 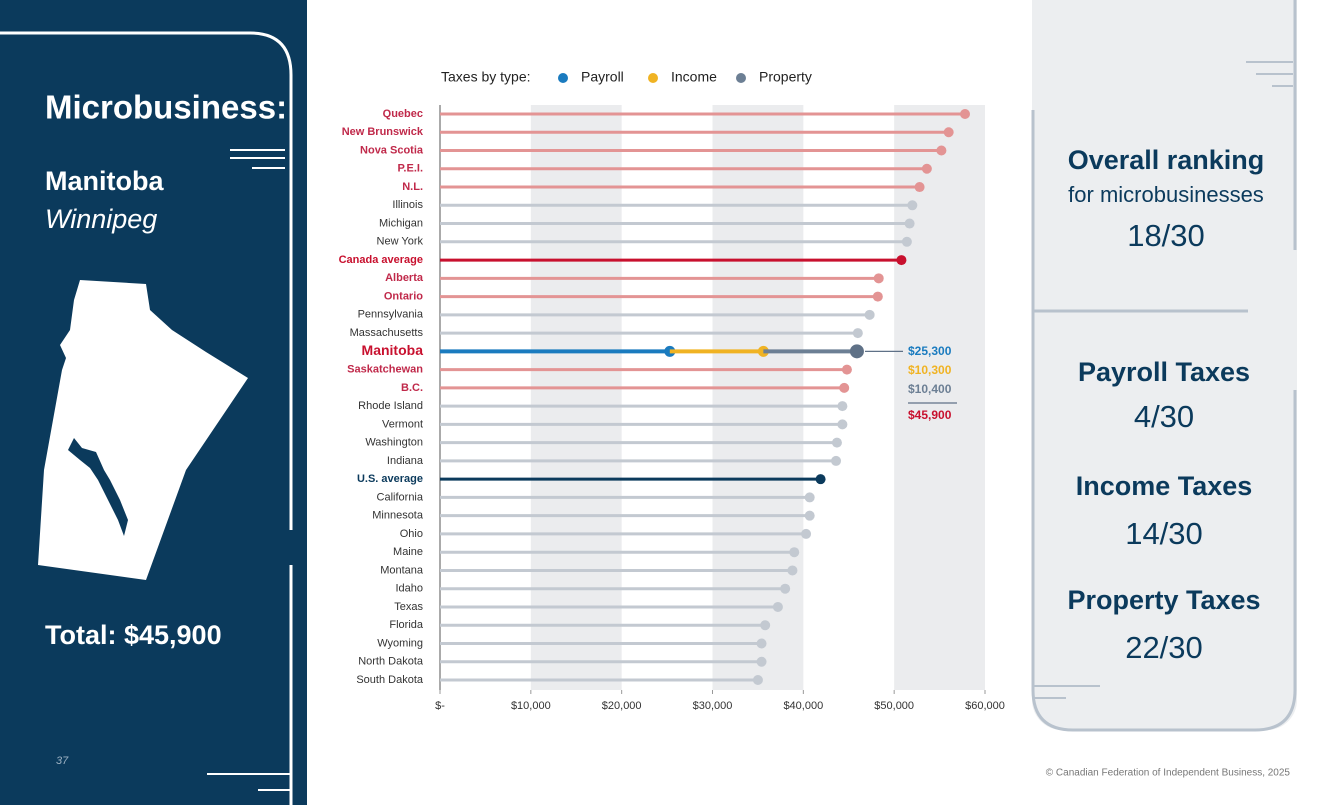 I want to click on y-tick-label: South Dakota, so click(x=390, y=680).